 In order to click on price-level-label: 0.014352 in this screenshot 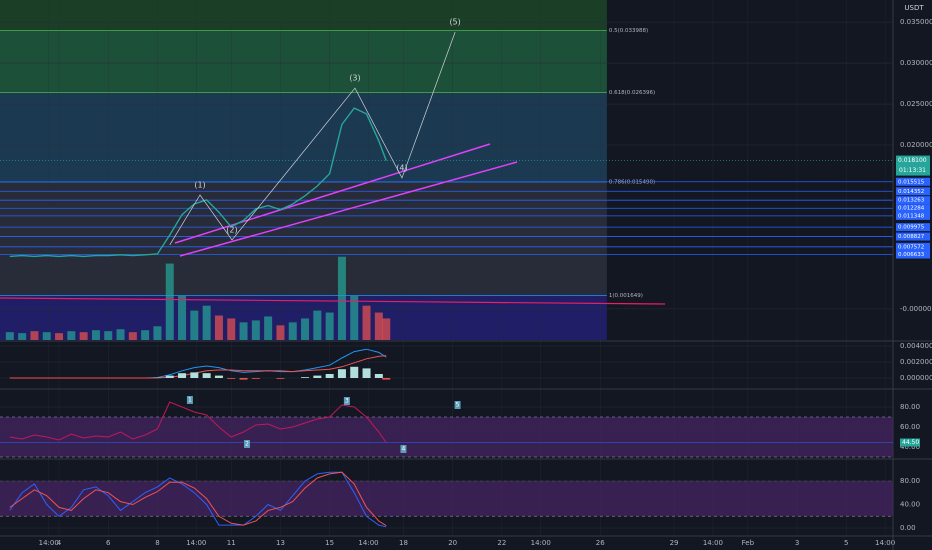, I will do `click(911, 192)`.